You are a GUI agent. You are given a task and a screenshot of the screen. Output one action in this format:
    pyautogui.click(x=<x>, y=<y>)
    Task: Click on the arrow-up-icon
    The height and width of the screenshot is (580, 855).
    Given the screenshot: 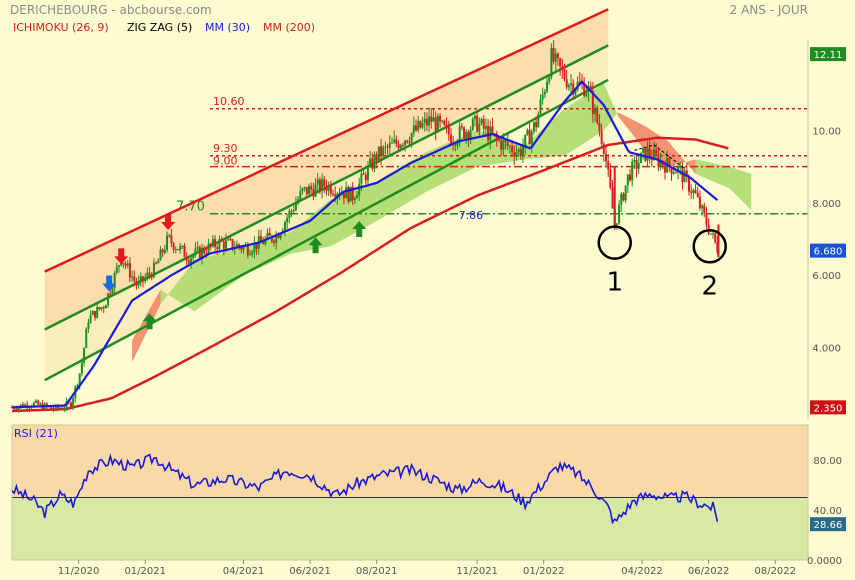 What is the action you would take?
    pyautogui.click(x=359, y=228)
    